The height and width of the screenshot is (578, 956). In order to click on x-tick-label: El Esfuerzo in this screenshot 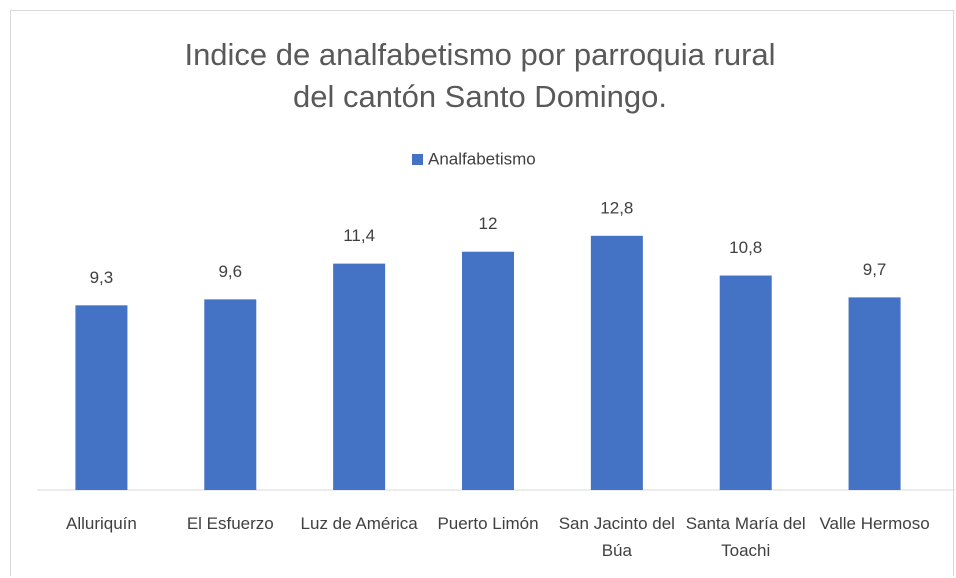, I will do `click(230, 523)`.